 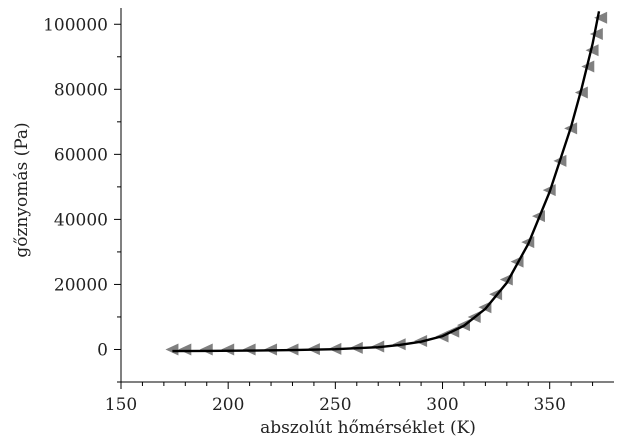 I want to click on y-axis-label: gőznyomás (Pa), so click(x=22, y=189).